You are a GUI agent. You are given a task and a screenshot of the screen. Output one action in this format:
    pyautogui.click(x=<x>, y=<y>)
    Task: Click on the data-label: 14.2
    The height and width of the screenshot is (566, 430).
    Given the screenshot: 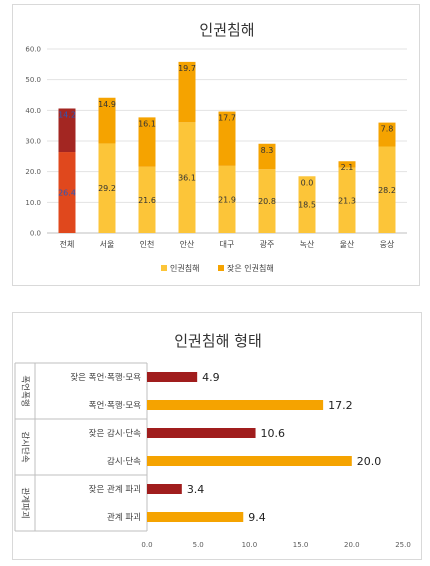 What is the action you would take?
    pyautogui.click(x=67, y=114)
    